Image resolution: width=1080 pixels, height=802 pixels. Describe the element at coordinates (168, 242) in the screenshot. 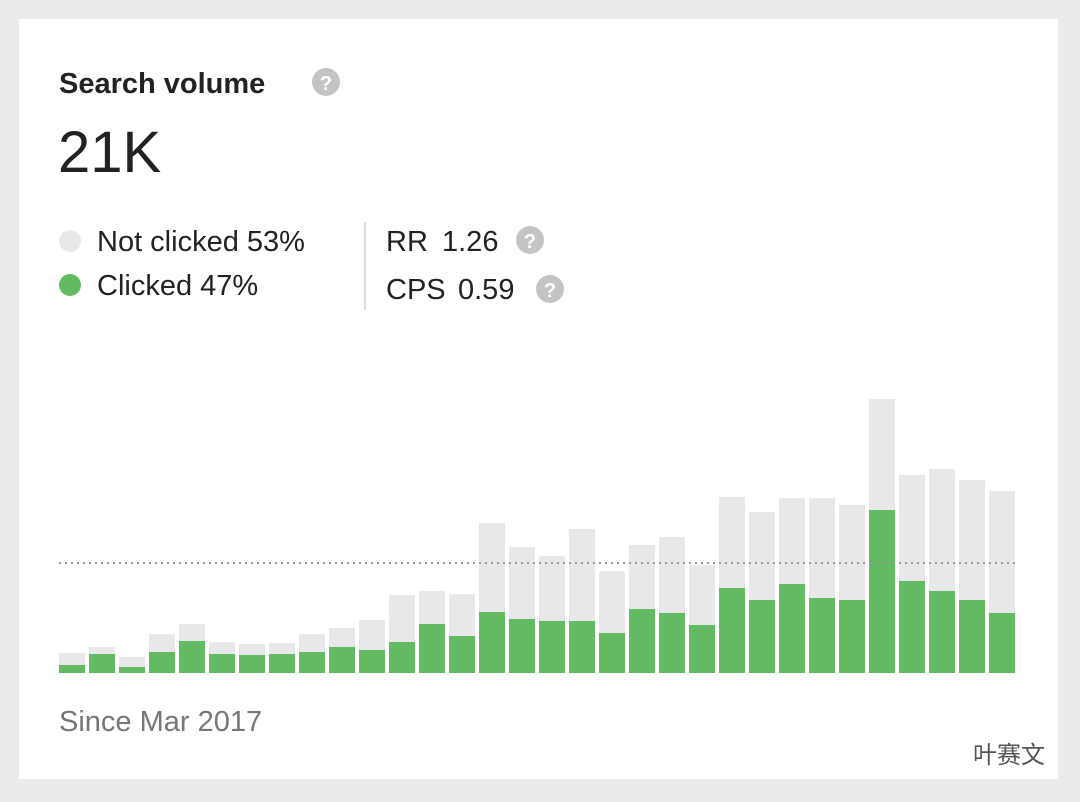

I see `legend-label: Not clicked` at that location.